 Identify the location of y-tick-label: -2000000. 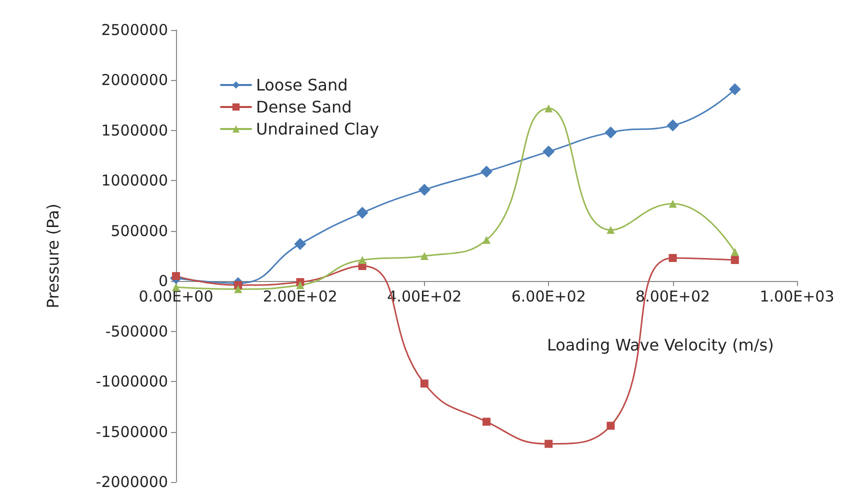
(132, 482).